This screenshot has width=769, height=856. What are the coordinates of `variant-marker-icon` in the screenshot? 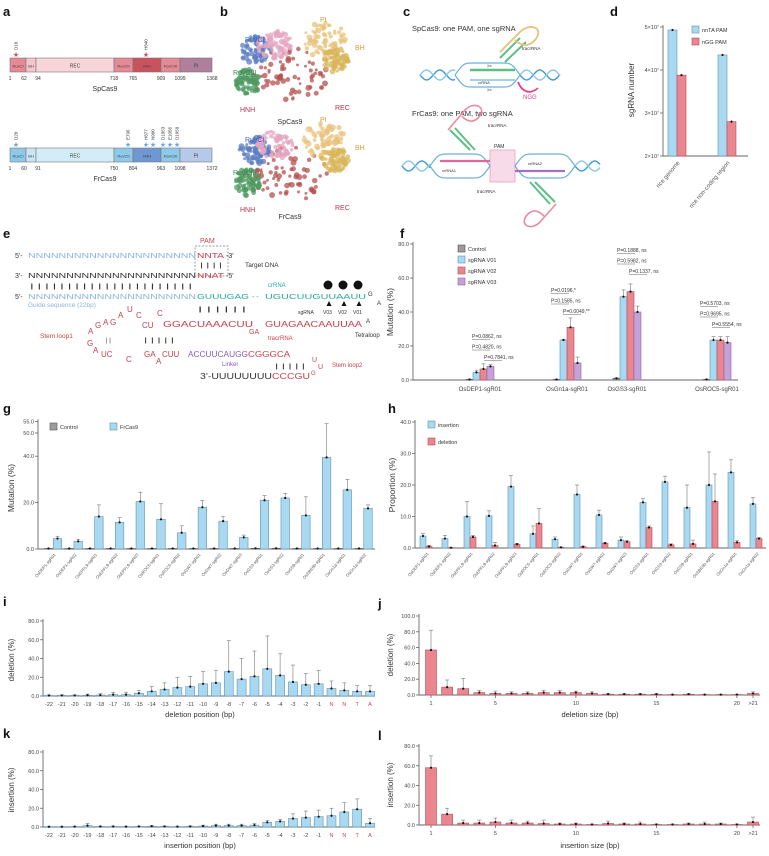 It's located at (358, 285).